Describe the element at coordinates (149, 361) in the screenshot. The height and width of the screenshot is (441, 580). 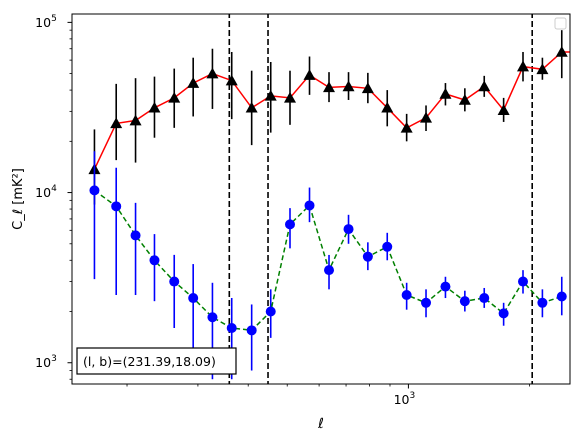
I see `annotation-text: (l, b)=(231.39,18.09)` at that location.